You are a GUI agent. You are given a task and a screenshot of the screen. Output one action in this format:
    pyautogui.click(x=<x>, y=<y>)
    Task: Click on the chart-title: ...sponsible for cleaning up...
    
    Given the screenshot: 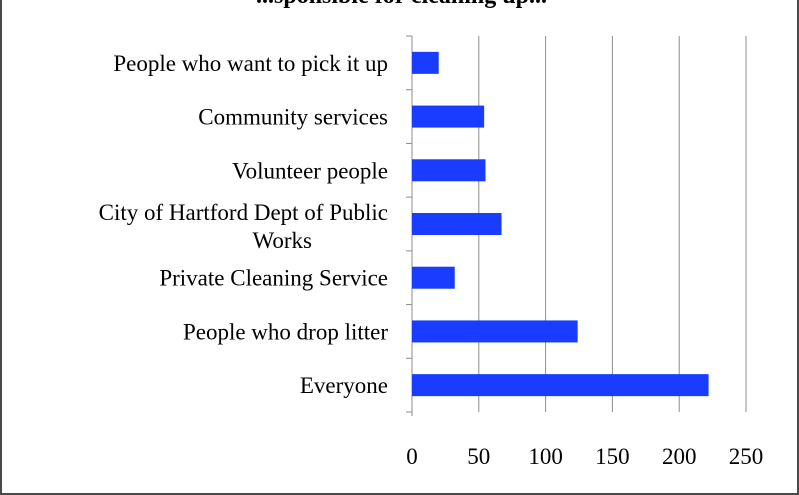 What is the action you would take?
    pyautogui.click(x=399, y=5)
    